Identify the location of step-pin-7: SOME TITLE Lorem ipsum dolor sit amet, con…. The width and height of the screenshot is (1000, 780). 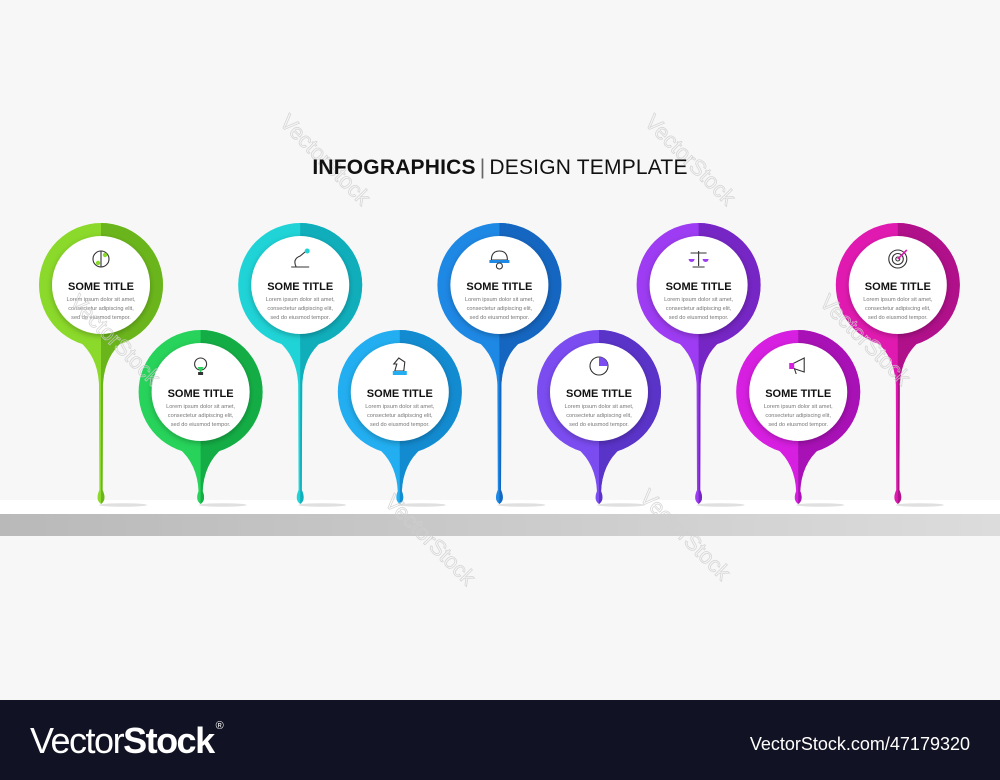
(698, 365).